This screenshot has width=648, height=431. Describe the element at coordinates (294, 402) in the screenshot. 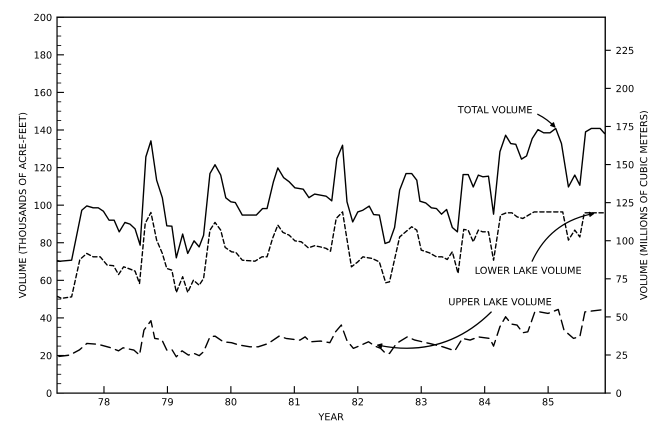

I see `x-tick-label: 81` at that location.